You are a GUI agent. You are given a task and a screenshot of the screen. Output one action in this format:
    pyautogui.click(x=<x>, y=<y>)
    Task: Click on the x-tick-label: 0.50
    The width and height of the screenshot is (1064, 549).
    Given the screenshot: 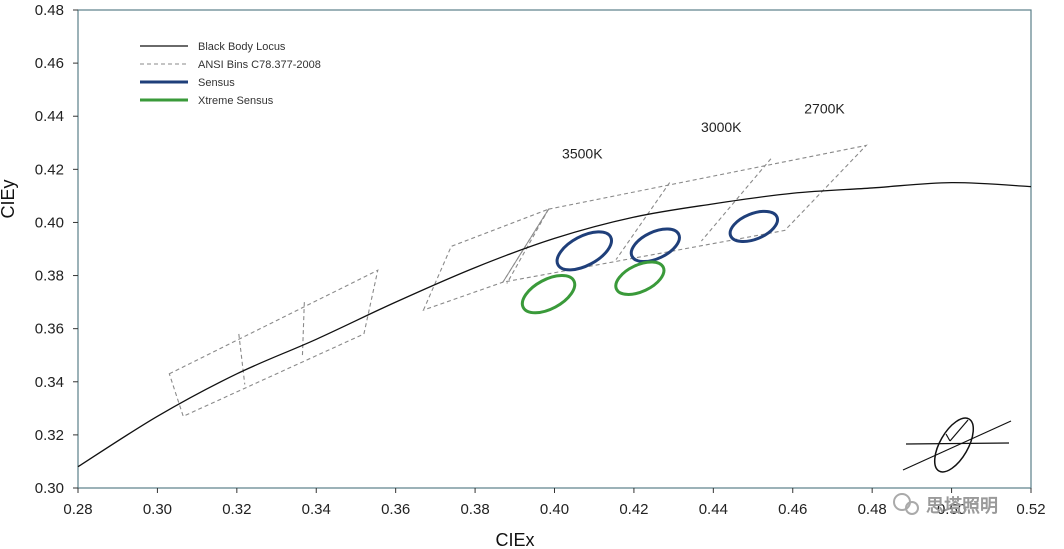 What is the action you would take?
    pyautogui.click(x=951, y=509)
    